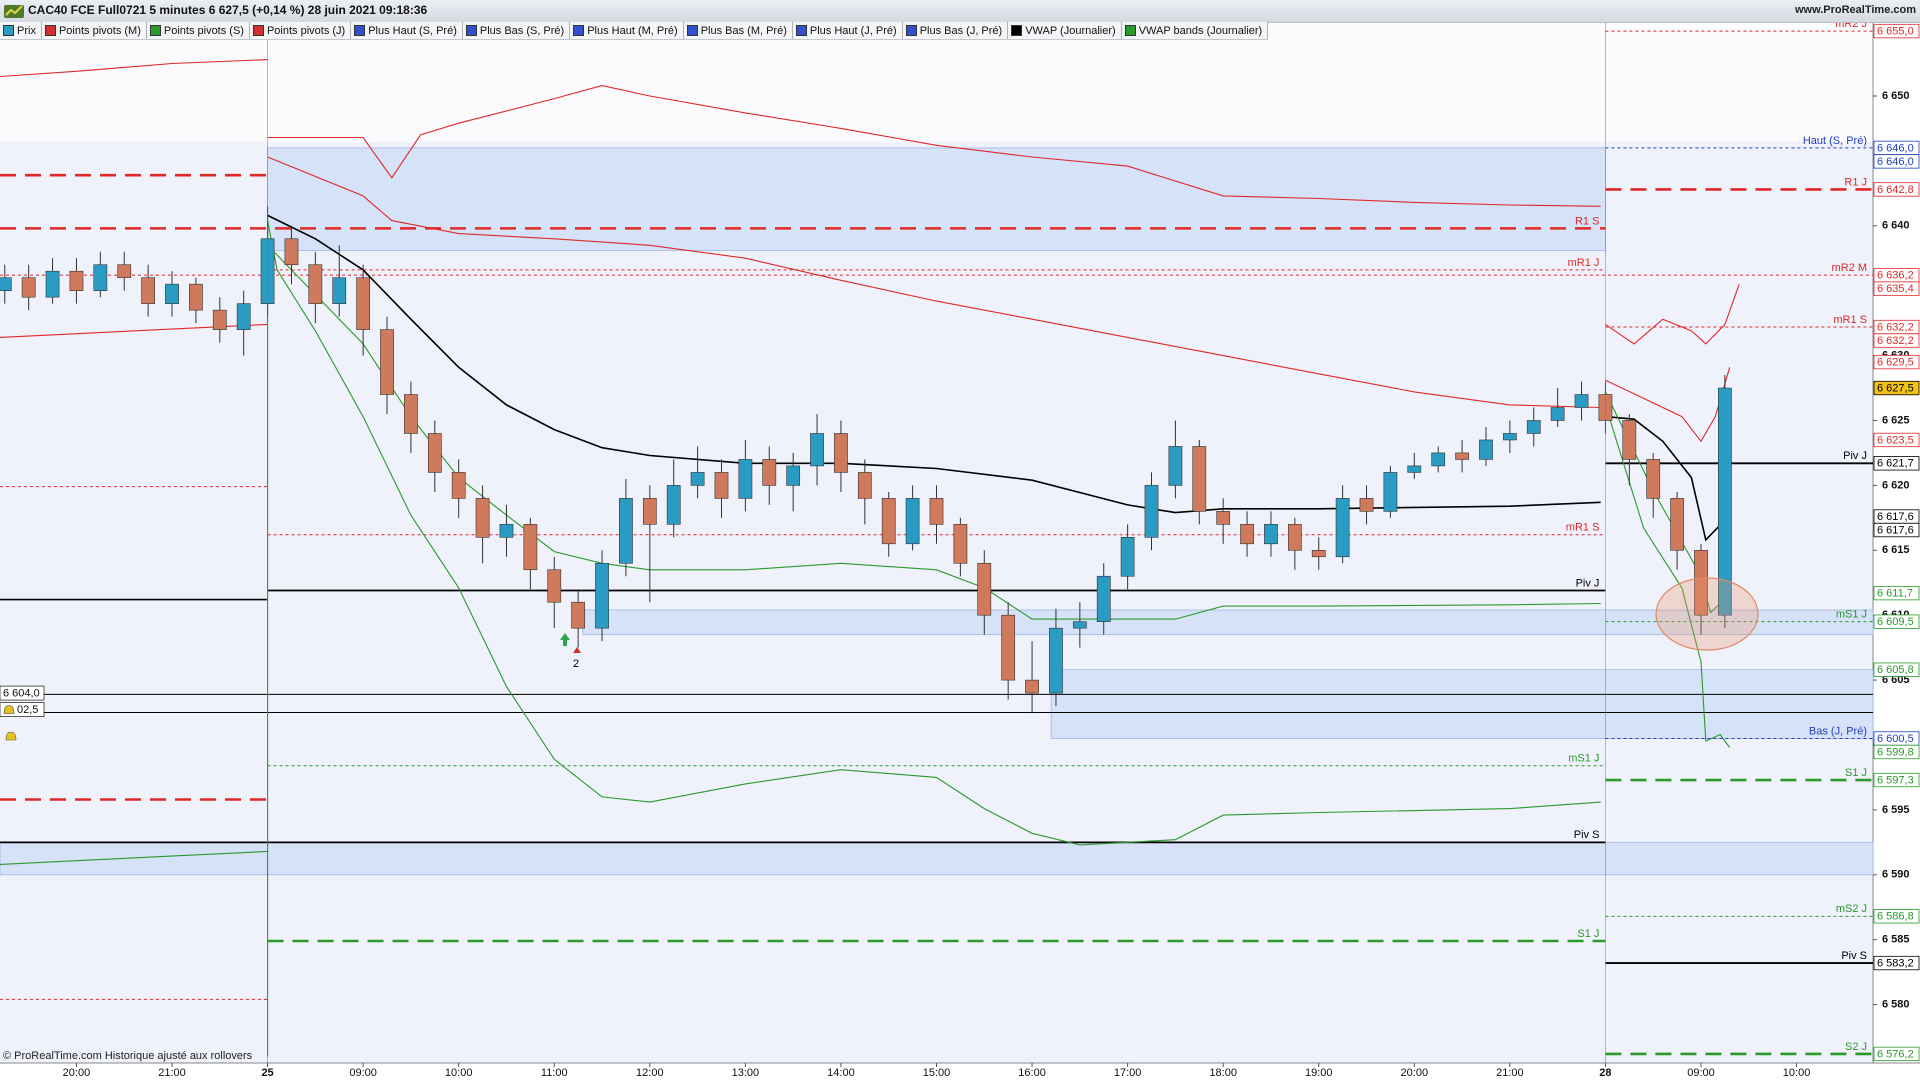 Image resolution: width=1920 pixels, height=1080 pixels. I want to click on y-tick-label: 6 605, so click(1896, 680).